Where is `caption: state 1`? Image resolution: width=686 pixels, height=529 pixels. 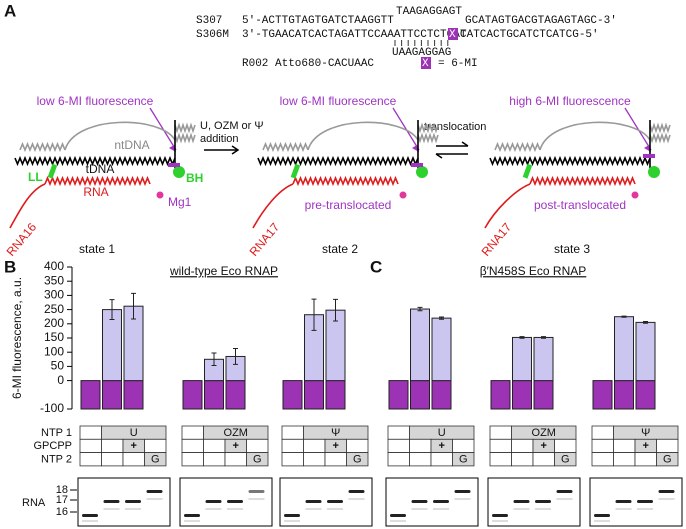 caption: state 1 is located at coordinates (97, 249).